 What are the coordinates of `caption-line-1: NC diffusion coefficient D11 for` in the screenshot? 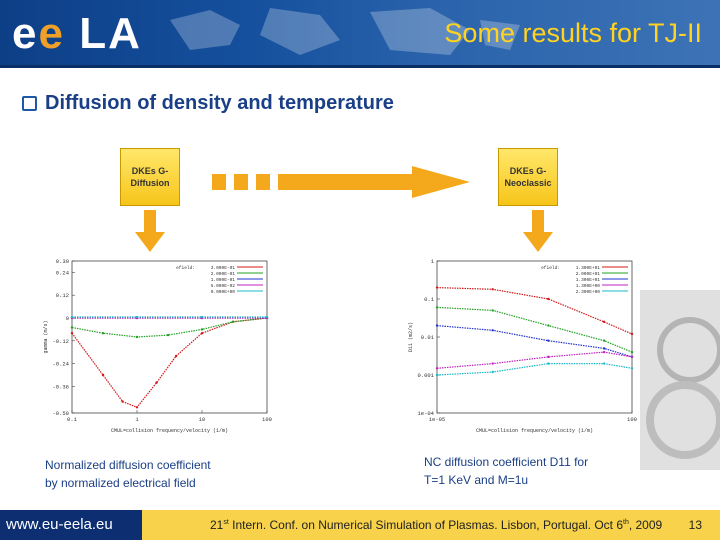 It's located at (506, 462).